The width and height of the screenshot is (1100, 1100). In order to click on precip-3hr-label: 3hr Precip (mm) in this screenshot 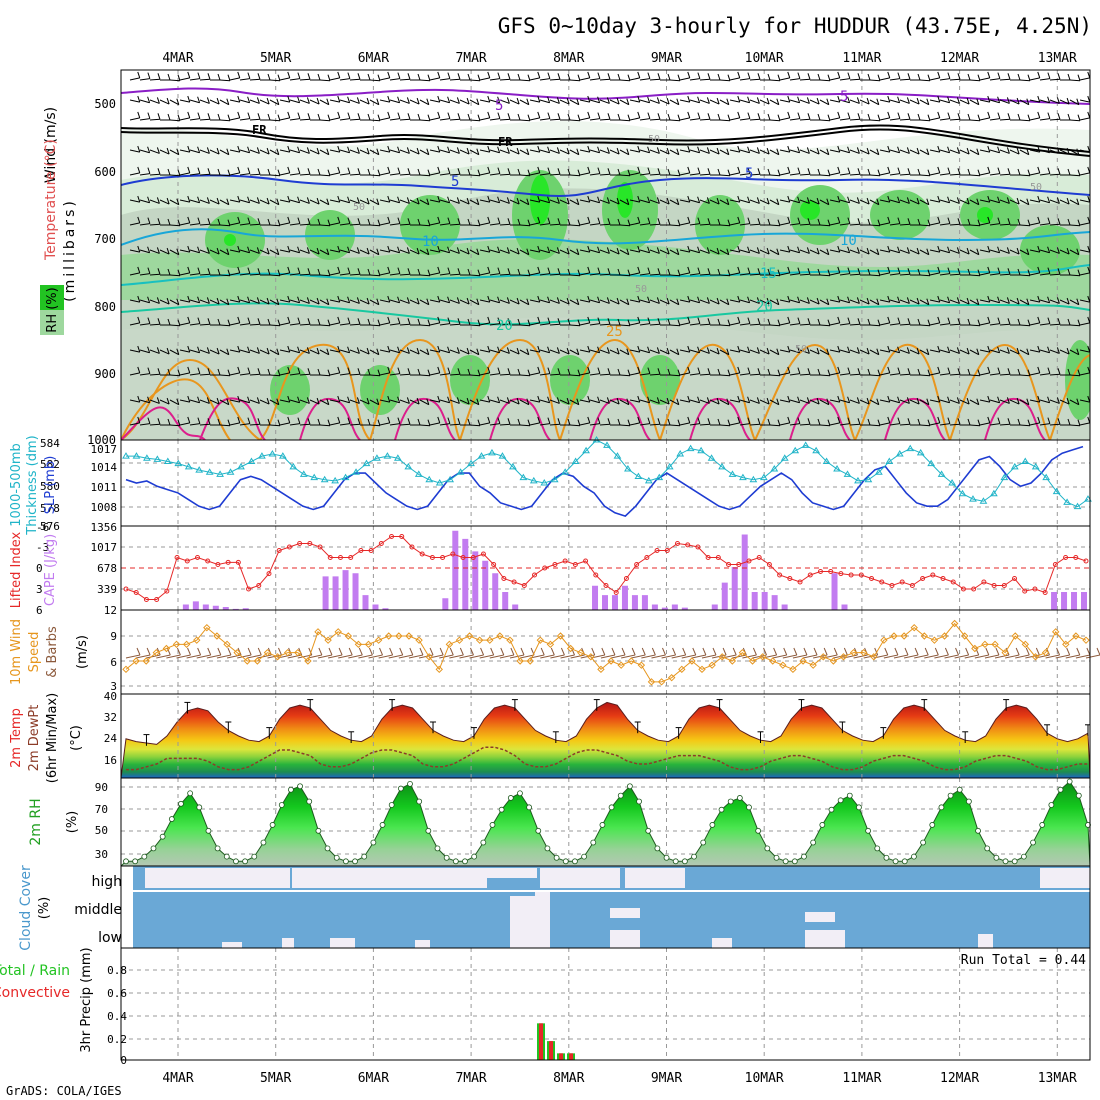, I will do `click(86, 999)`.